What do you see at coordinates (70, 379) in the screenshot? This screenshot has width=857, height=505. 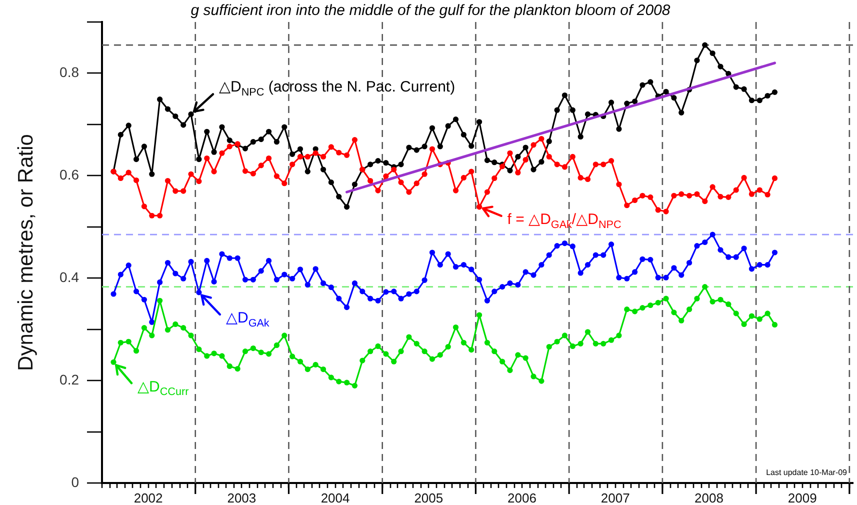 I see `y-tick-label: 0.2` at bounding box center [70, 379].